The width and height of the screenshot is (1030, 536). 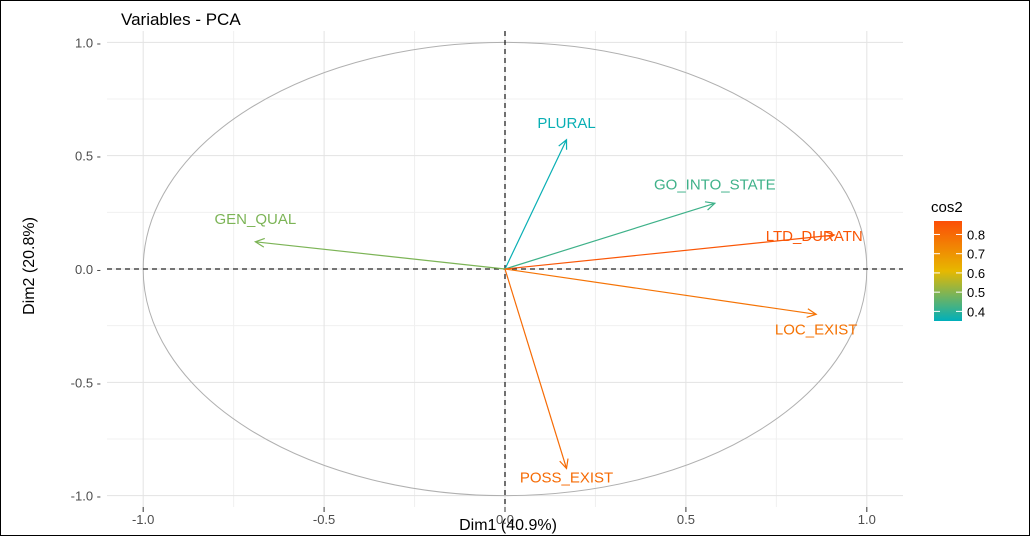 I want to click on label-loc-exist: LOC_EXIST, so click(x=816, y=329).